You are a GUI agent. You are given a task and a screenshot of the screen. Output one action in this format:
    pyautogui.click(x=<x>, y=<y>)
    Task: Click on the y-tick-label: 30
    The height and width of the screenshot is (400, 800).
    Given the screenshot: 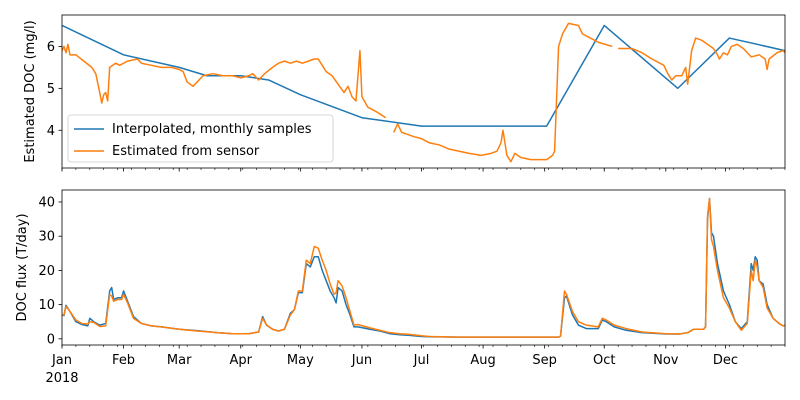 What is the action you would take?
    pyautogui.click(x=46, y=237)
    